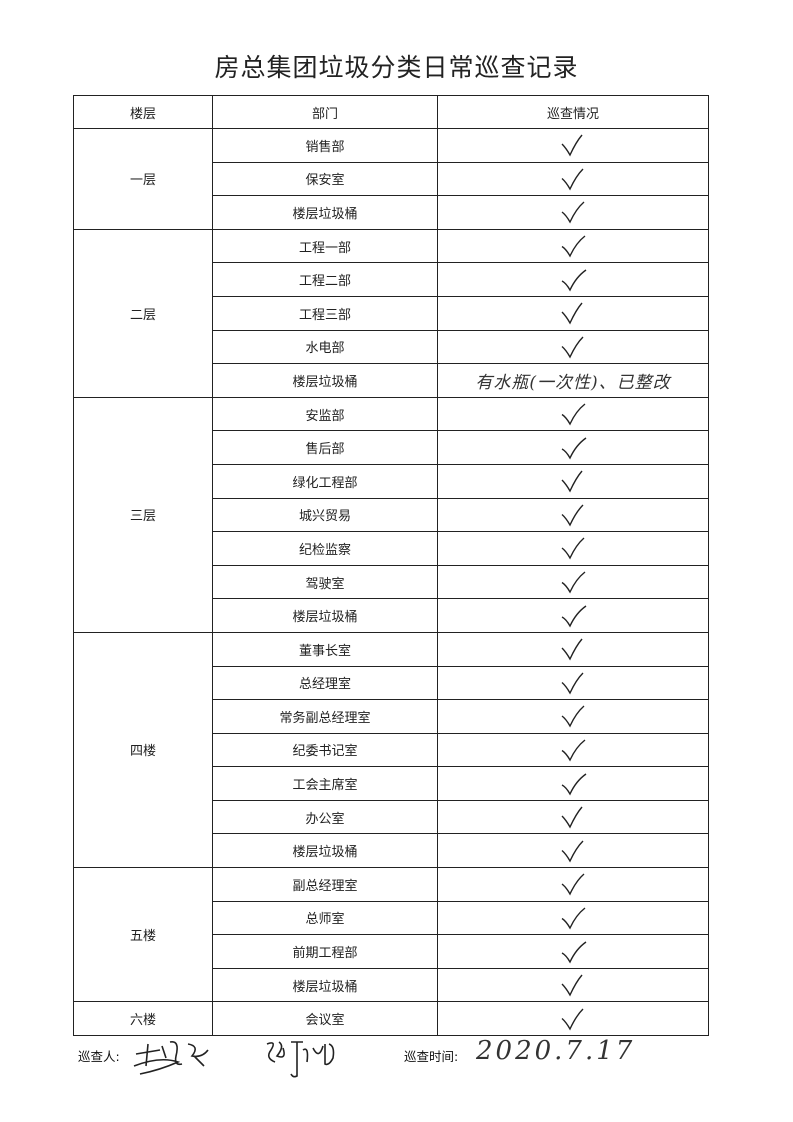  Describe the element at coordinates (325, 515) in the screenshot. I see `department-cell: 城兴贸易` at that location.